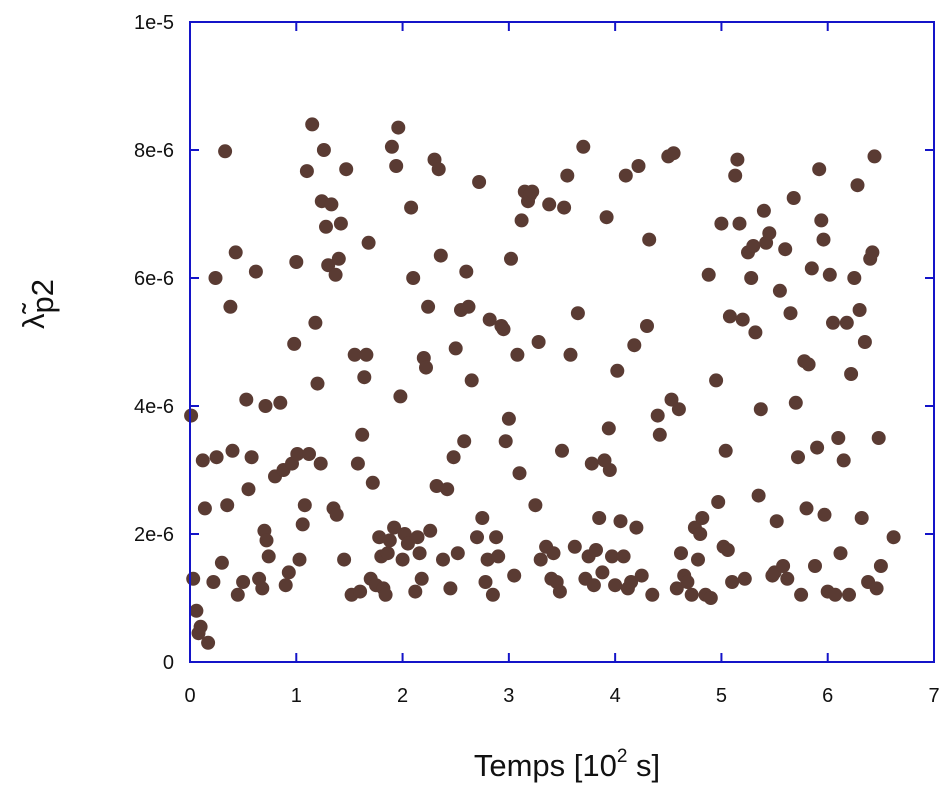 Image resolution: width=943 pixels, height=785 pixels. I want to click on x-tick-label: 2, so click(402, 696).